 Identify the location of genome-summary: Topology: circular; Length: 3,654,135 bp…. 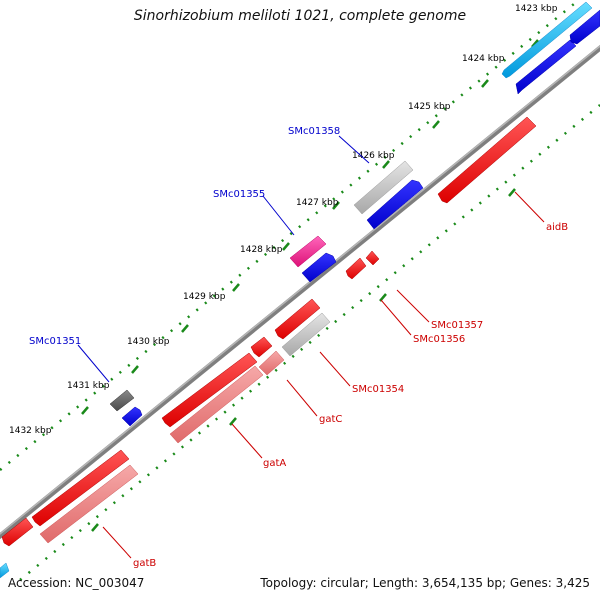
(425, 583).